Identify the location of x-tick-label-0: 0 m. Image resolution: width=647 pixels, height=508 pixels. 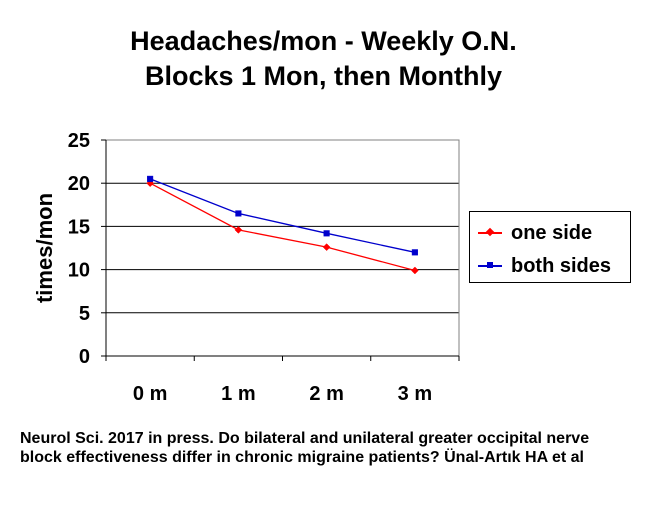
(150, 394).